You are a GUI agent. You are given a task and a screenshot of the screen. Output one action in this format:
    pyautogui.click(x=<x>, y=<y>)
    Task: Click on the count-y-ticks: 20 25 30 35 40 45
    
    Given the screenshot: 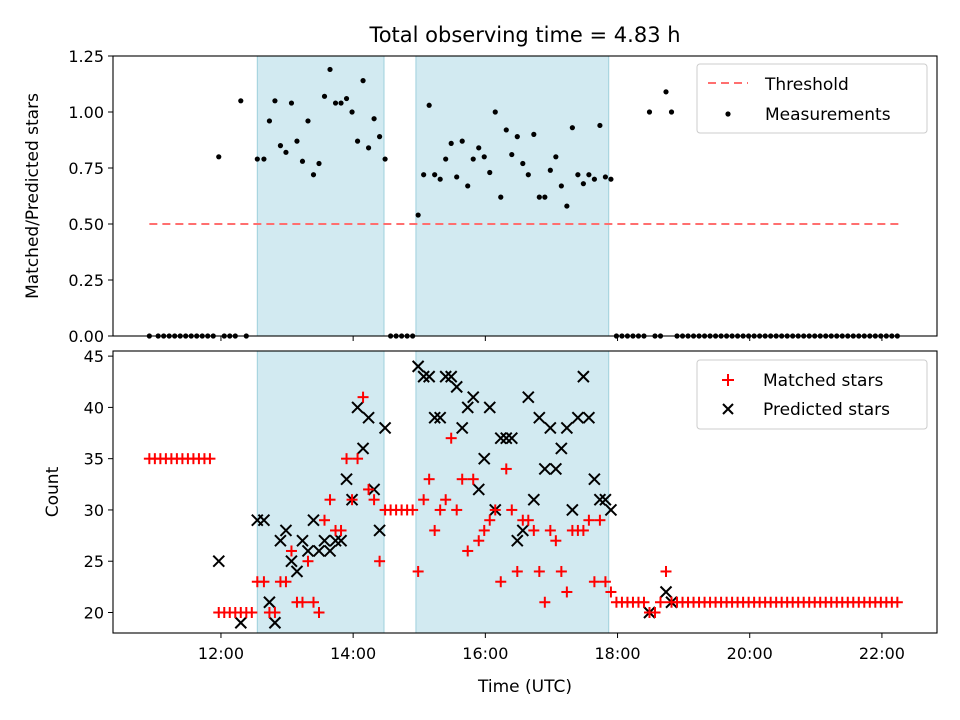 What is the action you would take?
    pyautogui.click(x=98, y=484)
    